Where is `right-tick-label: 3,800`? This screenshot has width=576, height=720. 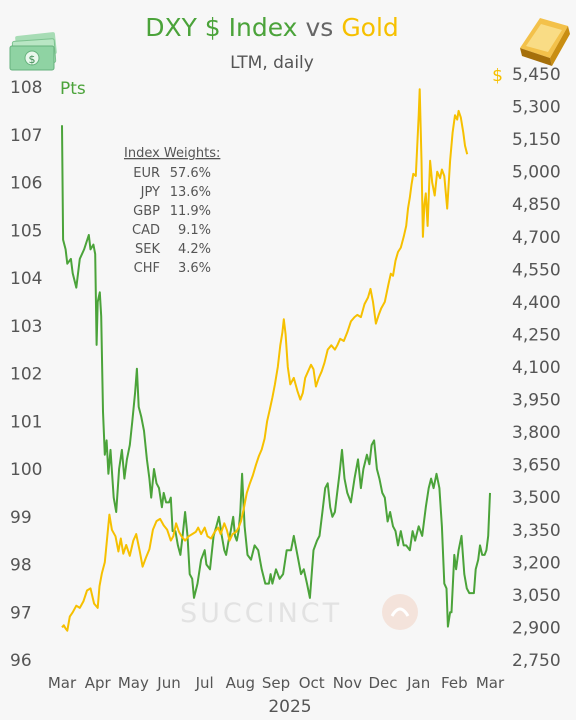
right-tick-label: 3,800 is located at coordinates (536, 433).